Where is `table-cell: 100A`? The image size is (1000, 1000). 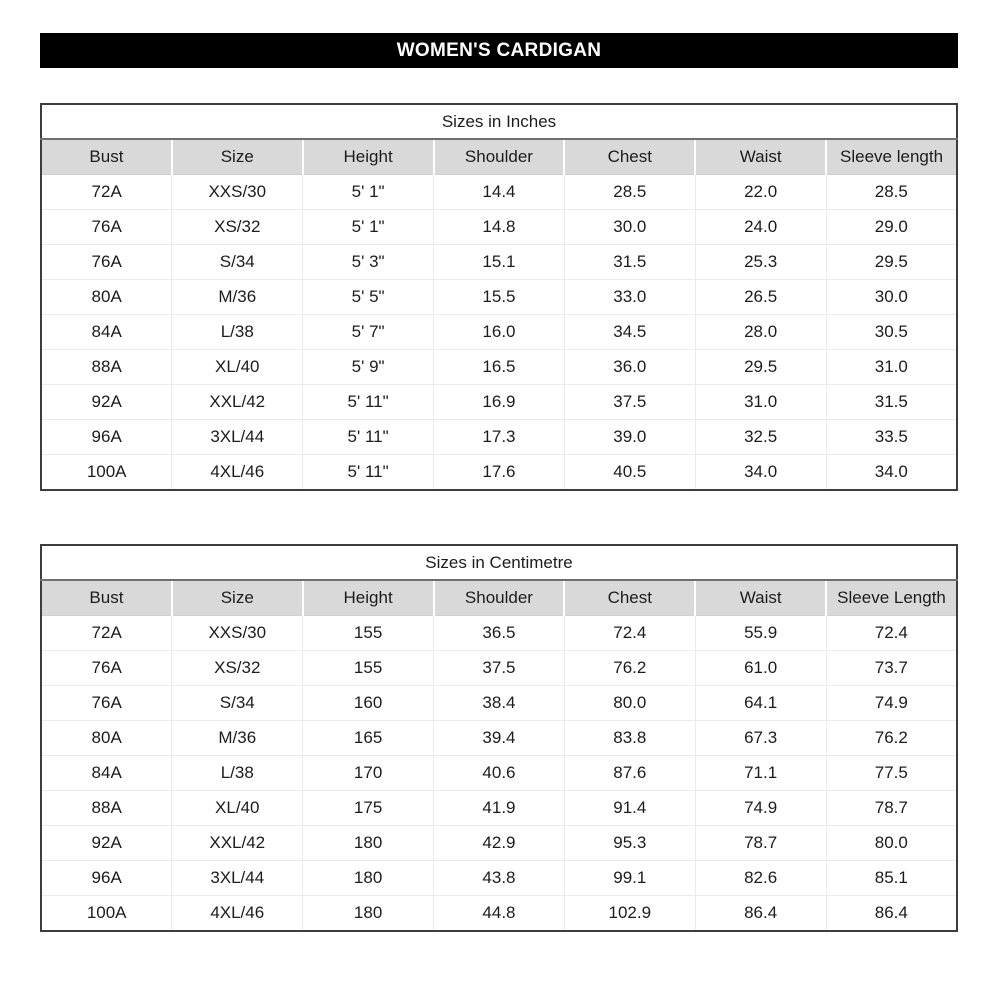
table-cell: 100A is located at coordinates (106, 472).